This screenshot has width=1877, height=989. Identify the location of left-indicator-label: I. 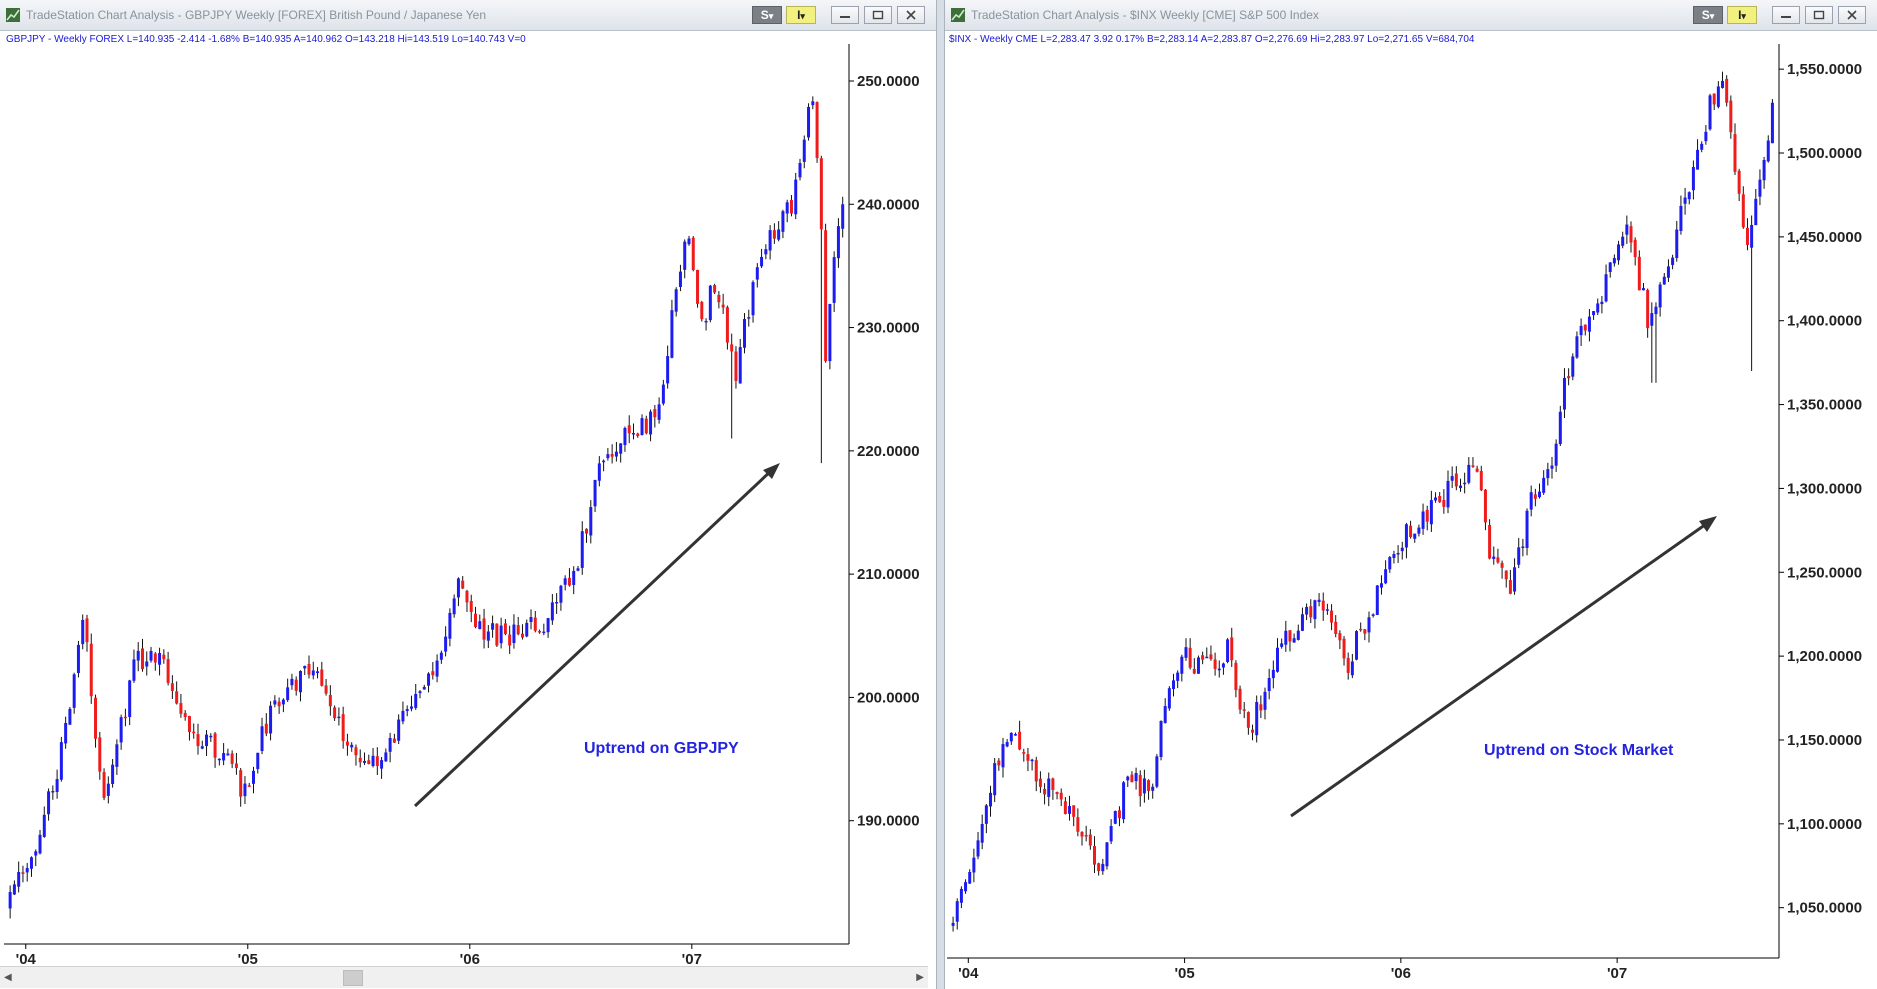
(799, 15).